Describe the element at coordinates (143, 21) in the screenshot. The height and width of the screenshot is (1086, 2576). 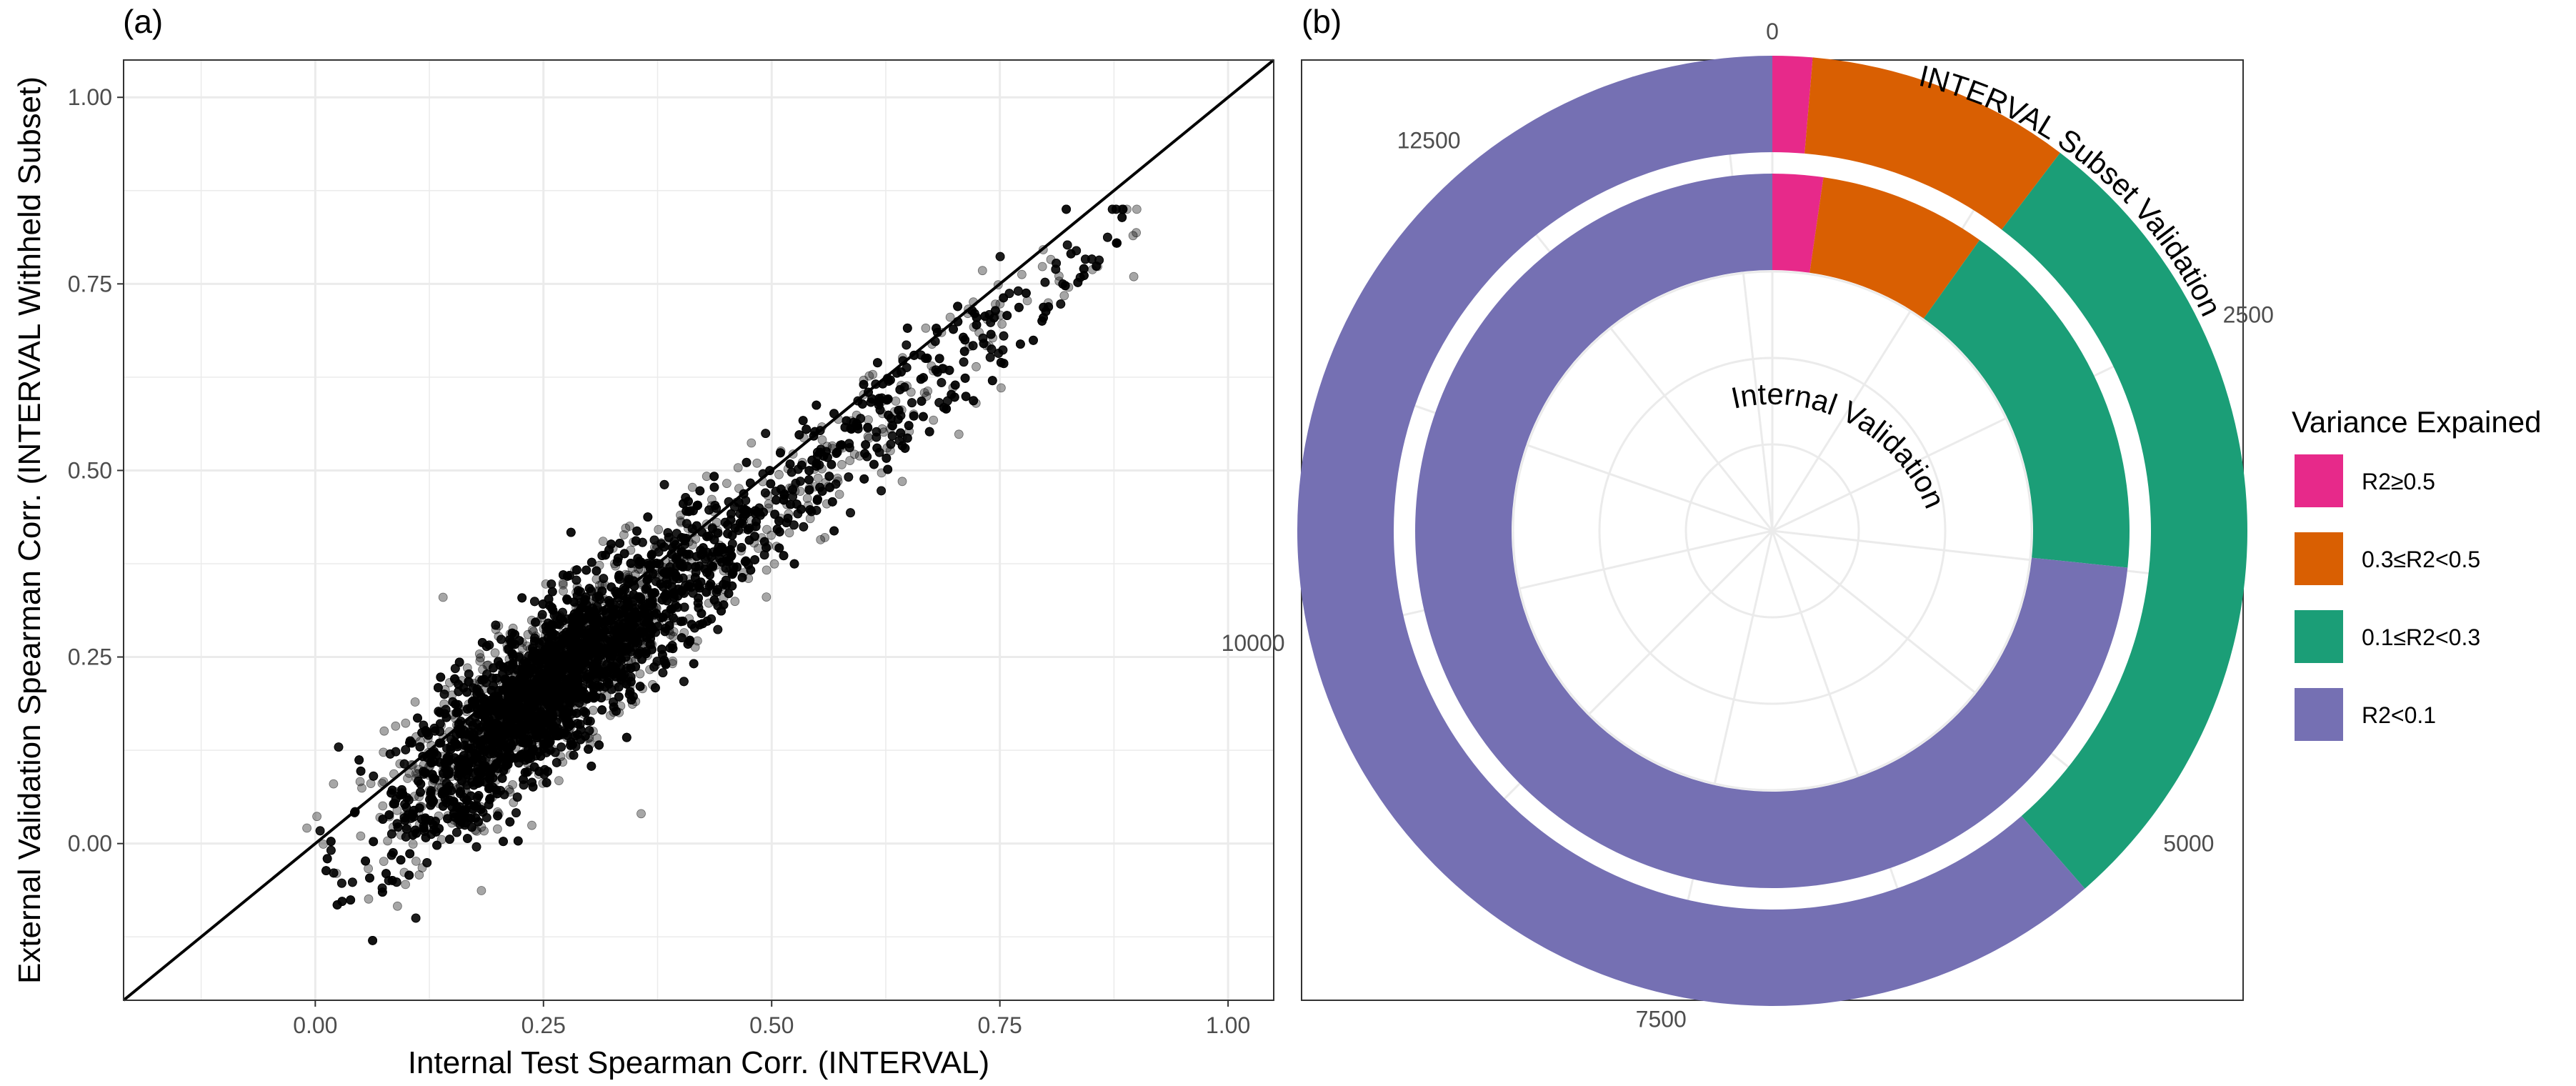
I see `panel-a-label: (a)` at that location.